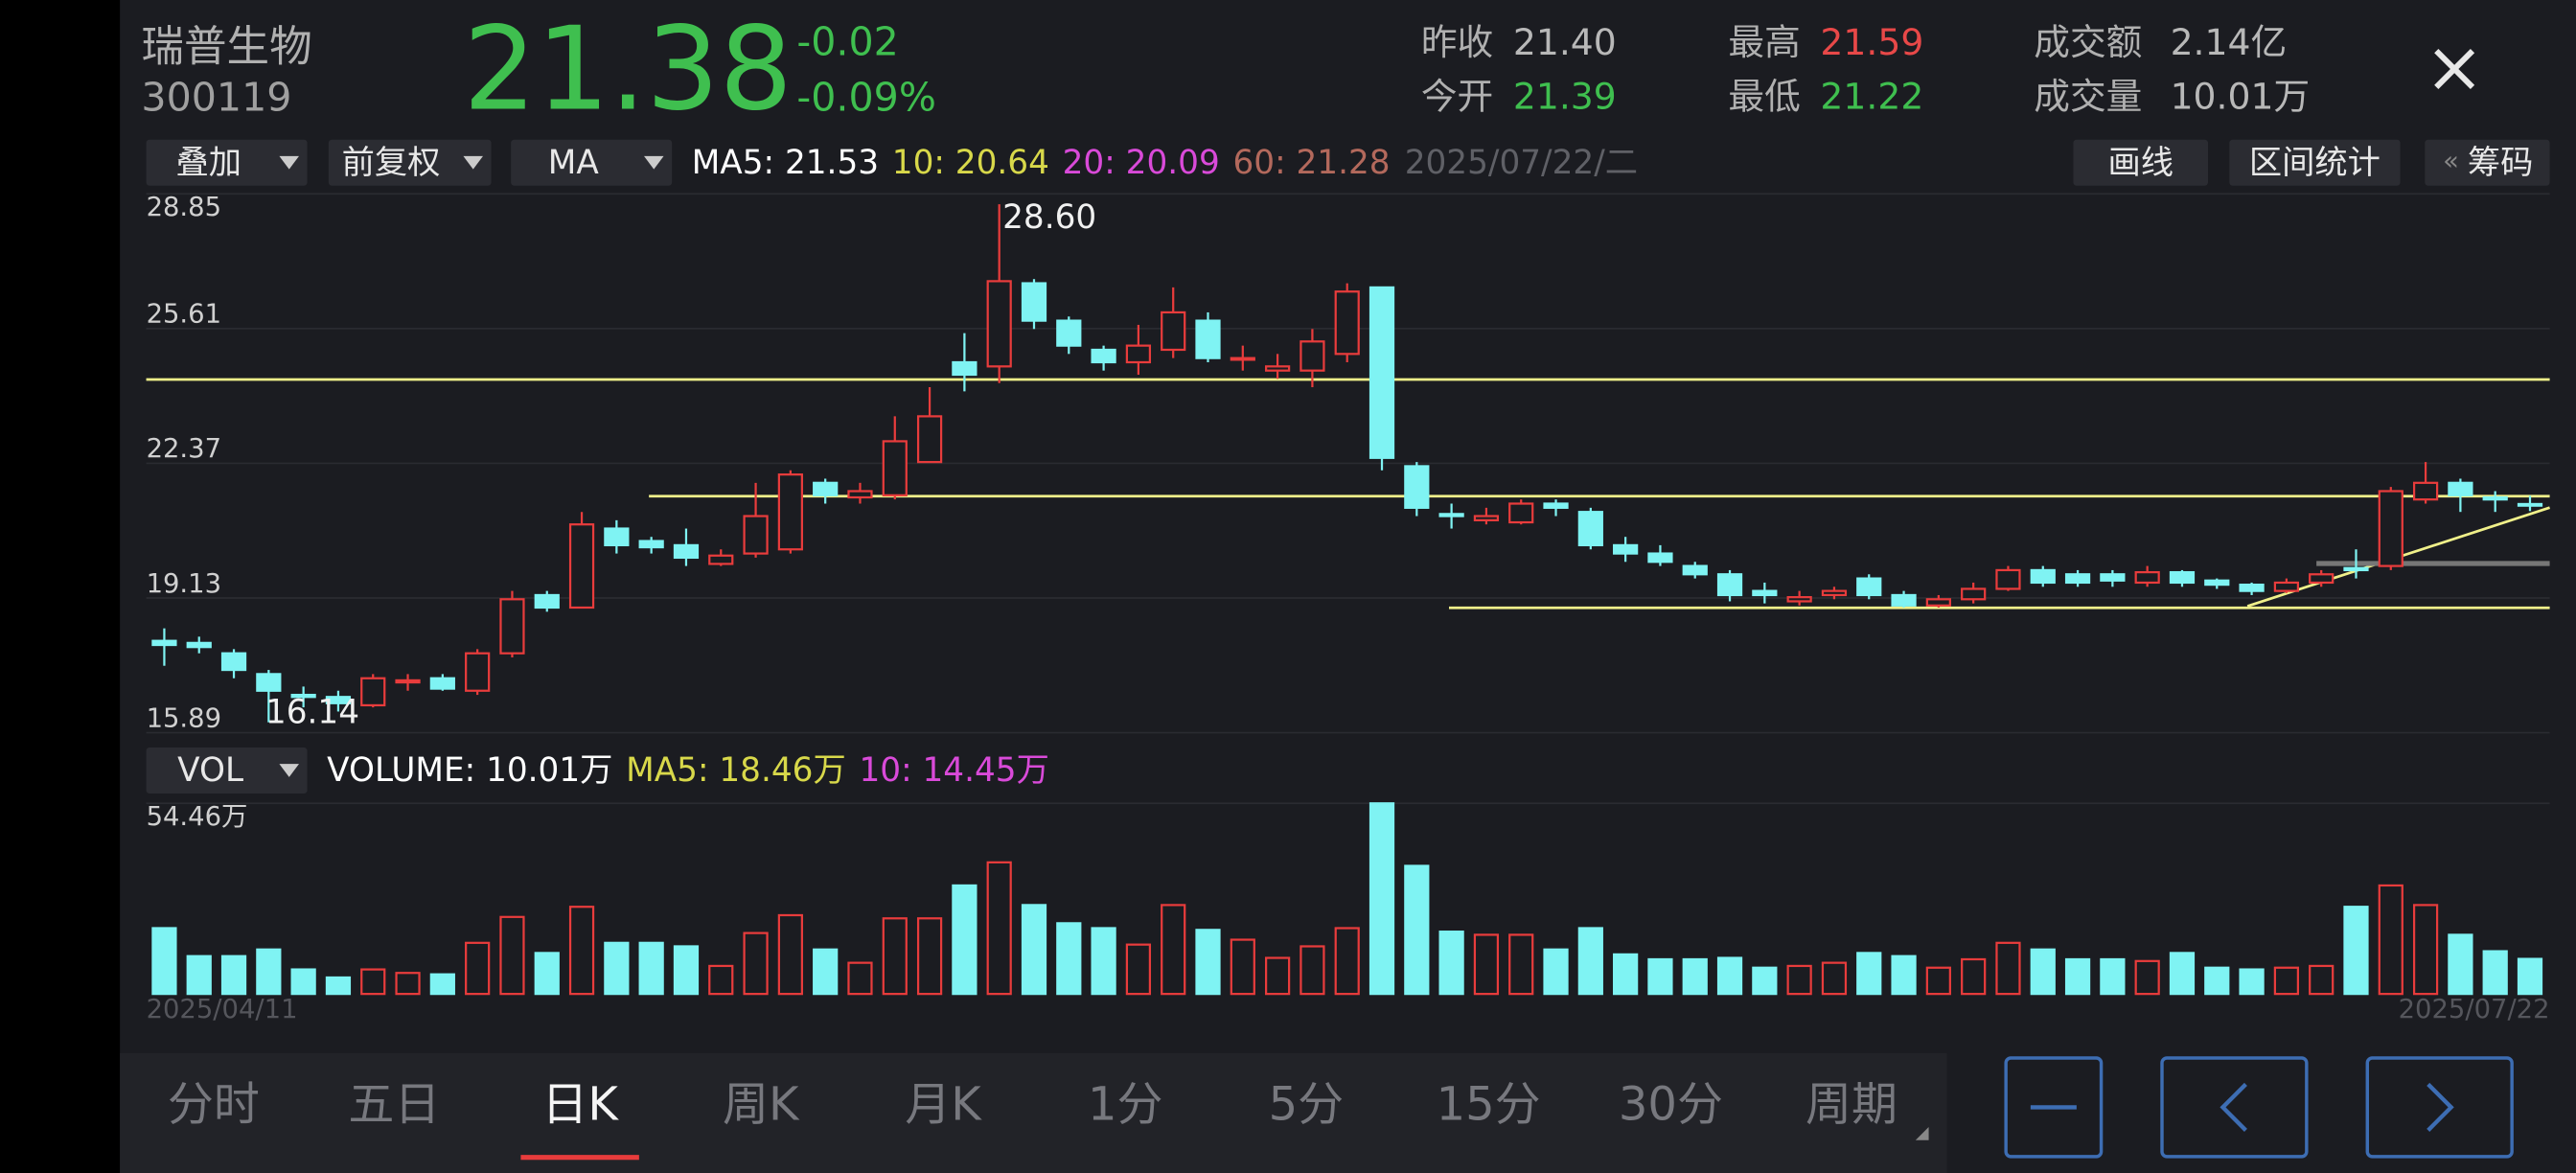 This screenshot has height=1173, width=2576. I want to click on vol-button, so click(227, 771).